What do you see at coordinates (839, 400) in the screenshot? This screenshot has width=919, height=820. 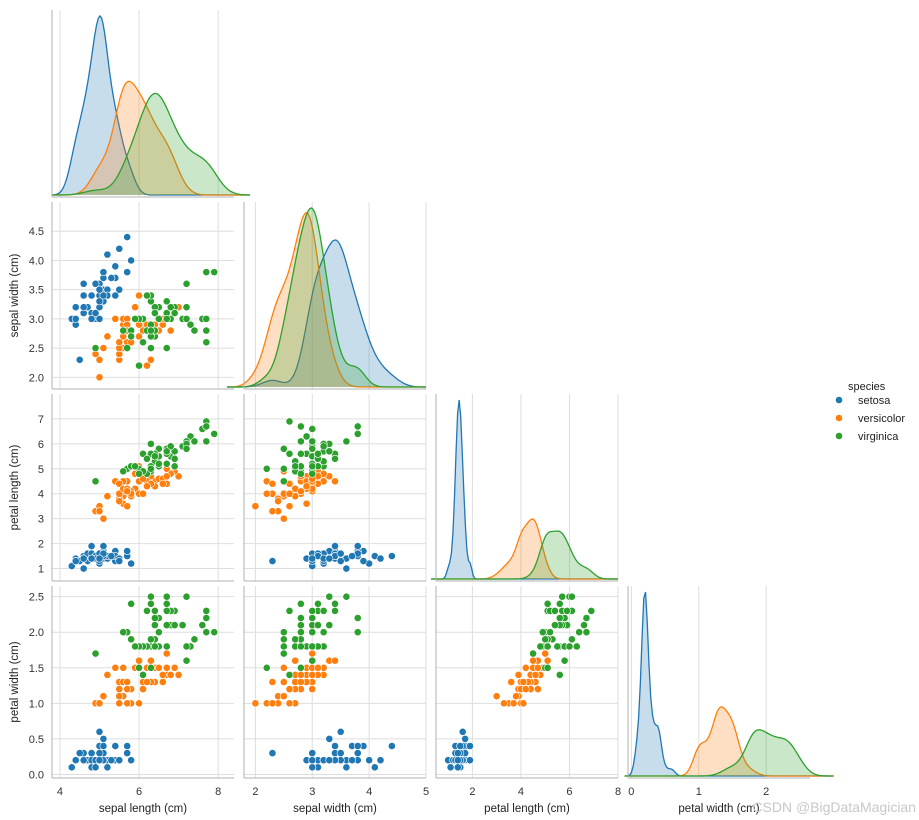 I see `legend-marker-setosa` at bounding box center [839, 400].